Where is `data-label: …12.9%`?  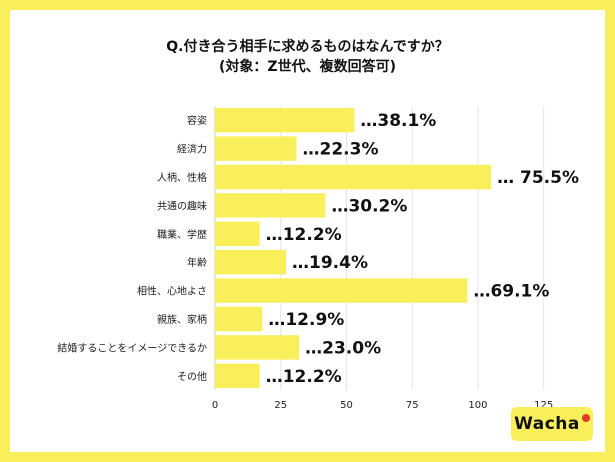
data-label: …12.9% is located at coordinates (306, 320).